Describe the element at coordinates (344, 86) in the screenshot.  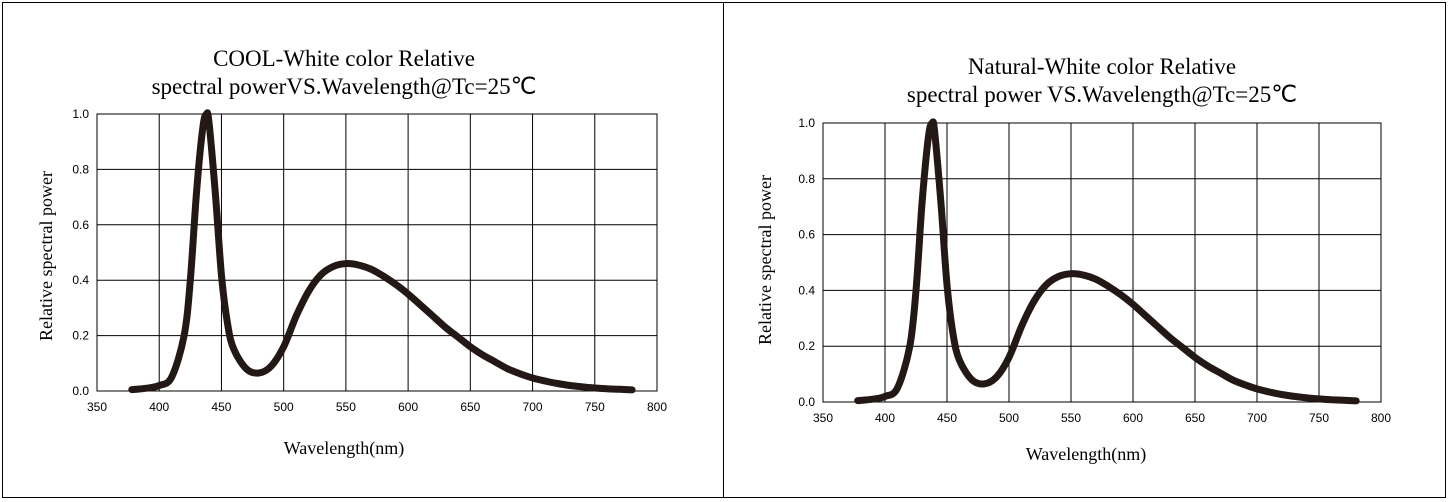
I see `chart-subtitle: spectral powerVS.Wavelength@Tc=25℃` at that location.